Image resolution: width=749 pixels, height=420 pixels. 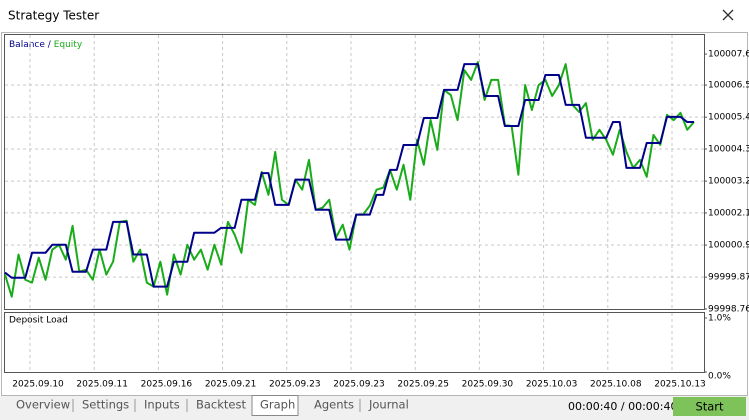 What do you see at coordinates (231, 385) in the screenshot?
I see `x-tick-label: 2025.09.21` at bounding box center [231, 385].